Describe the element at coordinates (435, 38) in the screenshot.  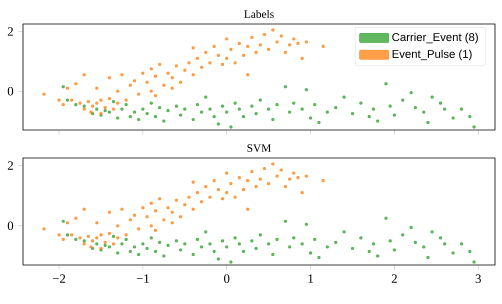
I see `legend-label: Carrier_Event (8)` at that location.